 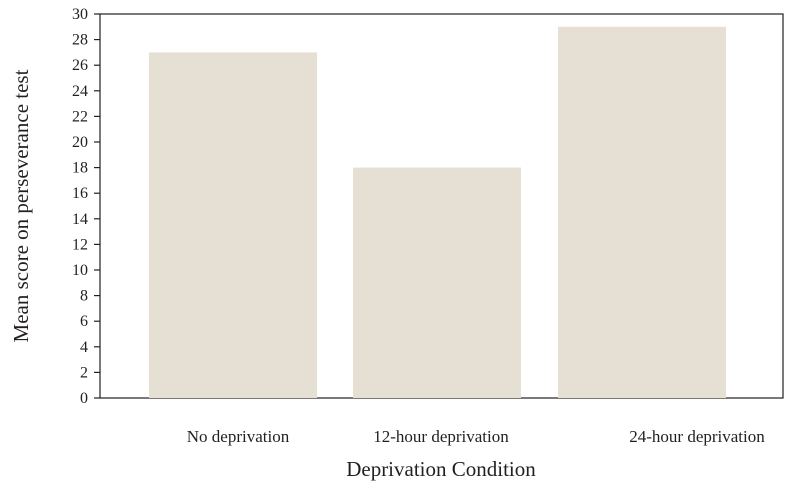 I want to click on y-tick-label: 12, so click(x=80, y=244).